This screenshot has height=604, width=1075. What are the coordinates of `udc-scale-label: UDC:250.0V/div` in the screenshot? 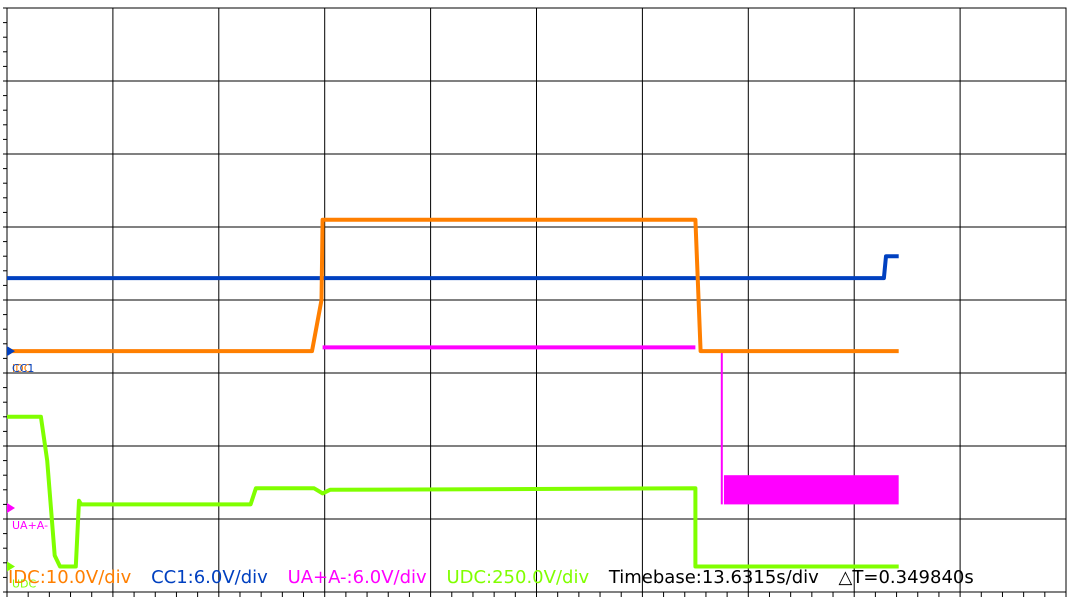 It's located at (518, 577).